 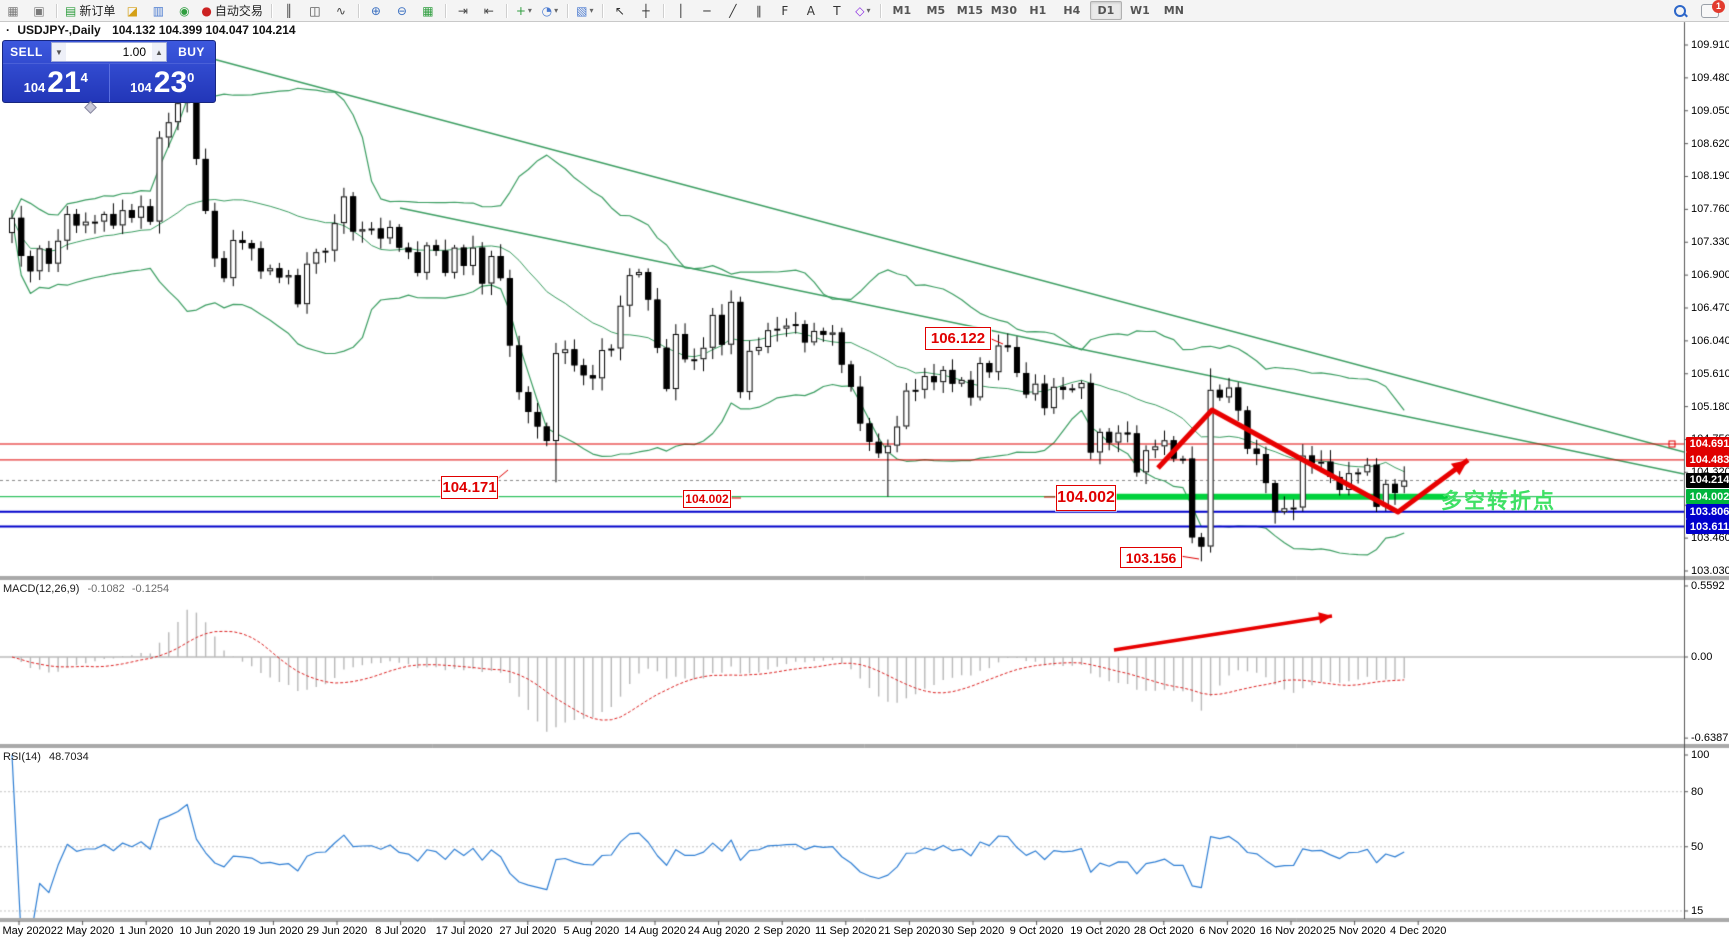 I want to click on timeframe-mn: MN, so click(x=1173, y=10).